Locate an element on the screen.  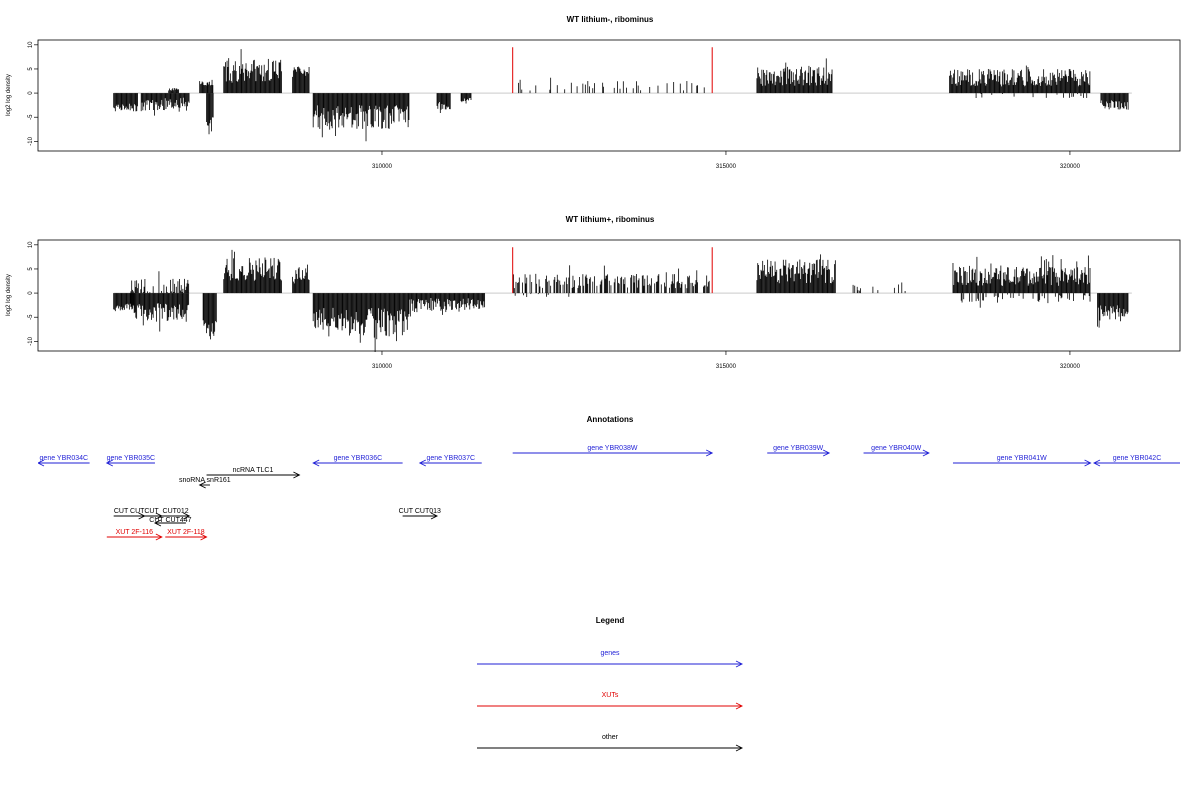
annotation-gene: gene YBR038W is located at coordinates (613, 451).